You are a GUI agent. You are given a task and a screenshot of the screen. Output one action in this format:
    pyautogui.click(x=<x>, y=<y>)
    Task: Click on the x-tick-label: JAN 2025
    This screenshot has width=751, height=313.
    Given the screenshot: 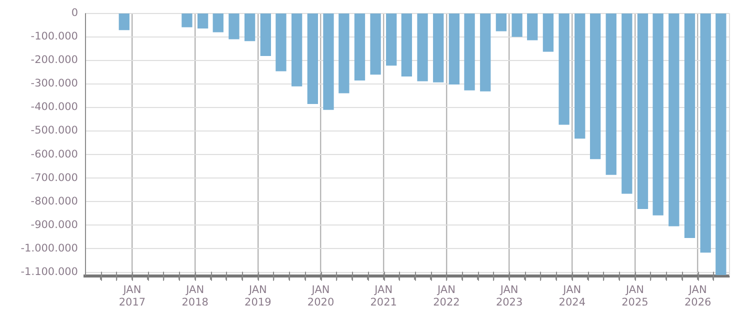 What is the action you would take?
    pyautogui.click(x=635, y=296)
    